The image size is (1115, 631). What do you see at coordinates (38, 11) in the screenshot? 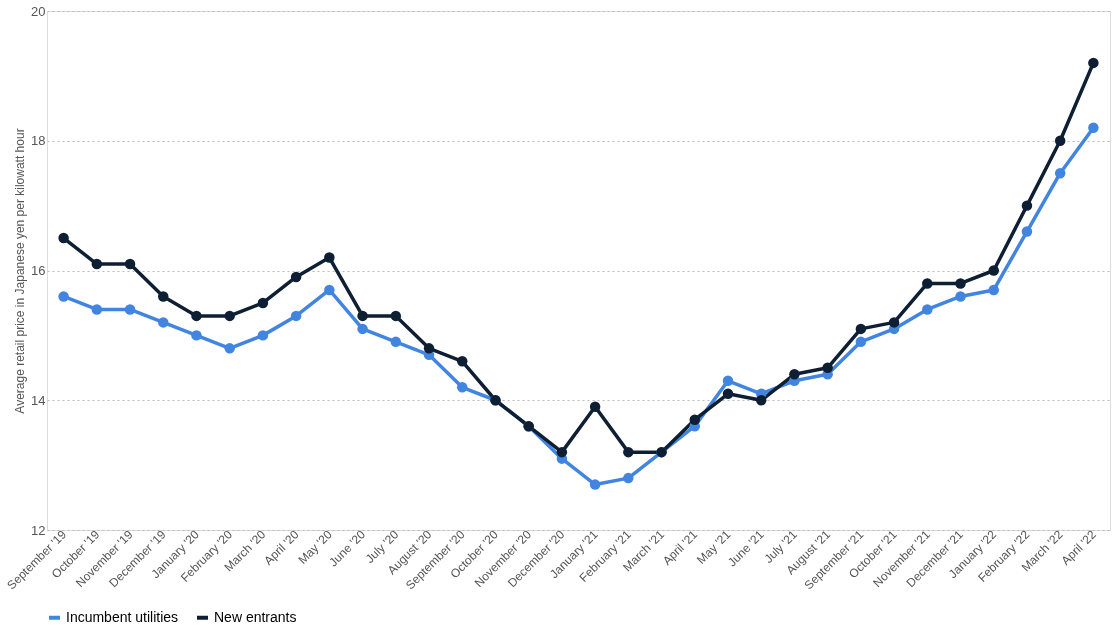
I see `y-tick-label: 20` at bounding box center [38, 11].